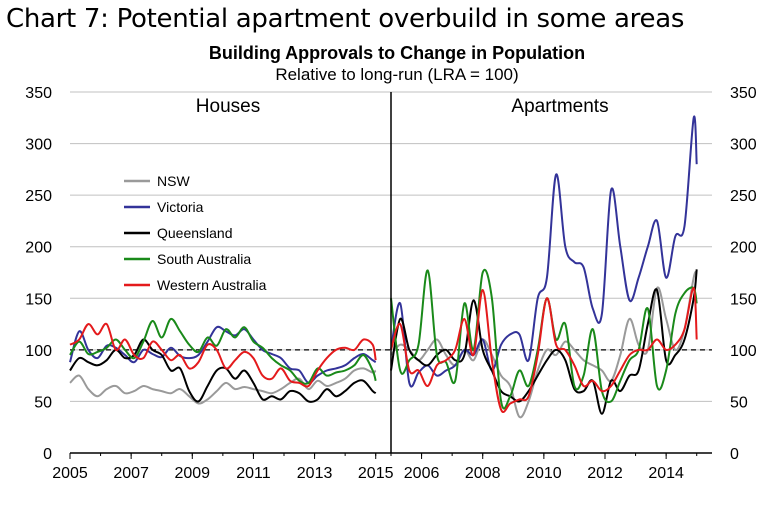  Describe the element at coordinates (192, 473) in the screenshot. I see `x-tick-label: 2009` at that location.